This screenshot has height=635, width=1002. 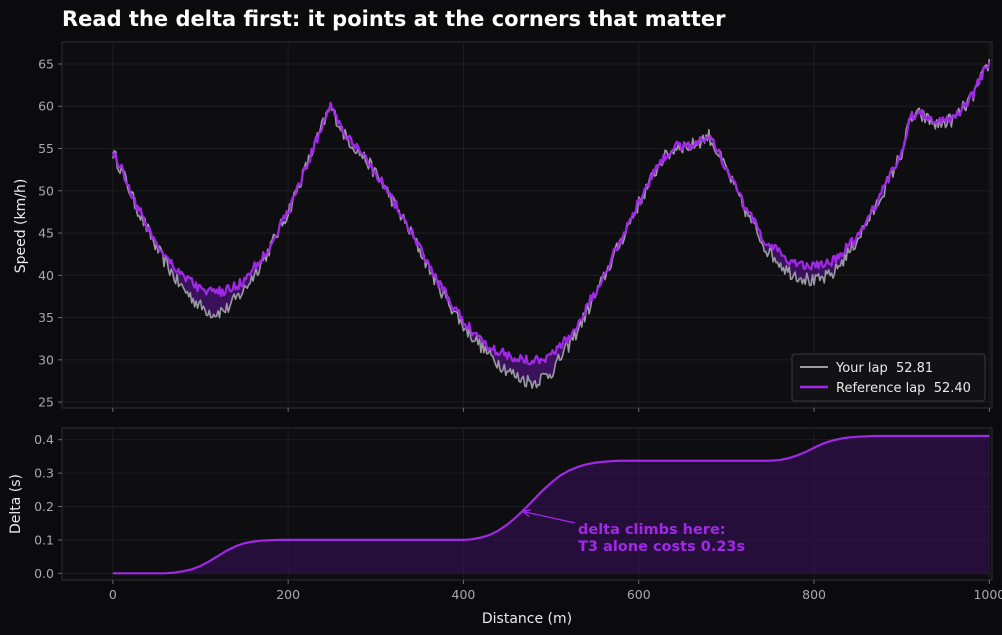 What do you see at coordinates (639, 594) in the screenshot?
I see `x-tick-label: 600` at bounding box center [639, 594].